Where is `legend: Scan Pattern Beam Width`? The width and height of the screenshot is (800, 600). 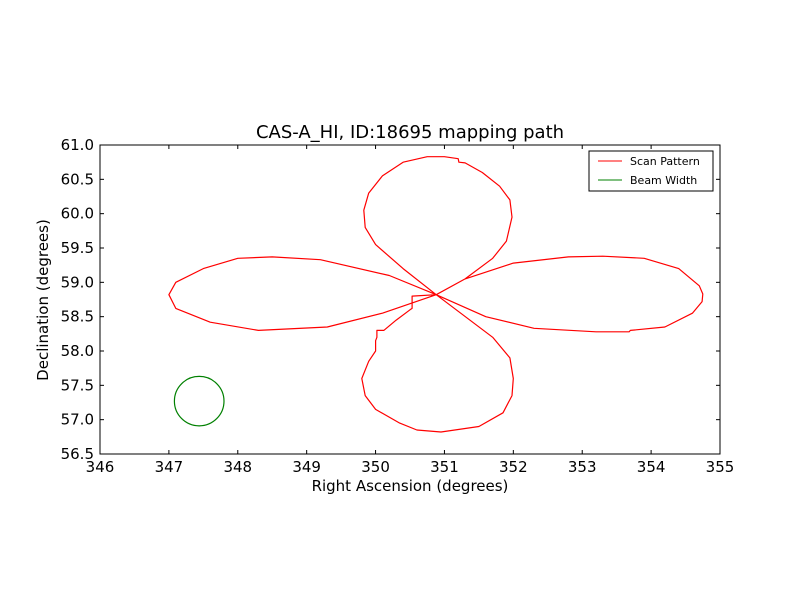
legend: Scan Pattern Beam Width is located at coordinates (651, 171).